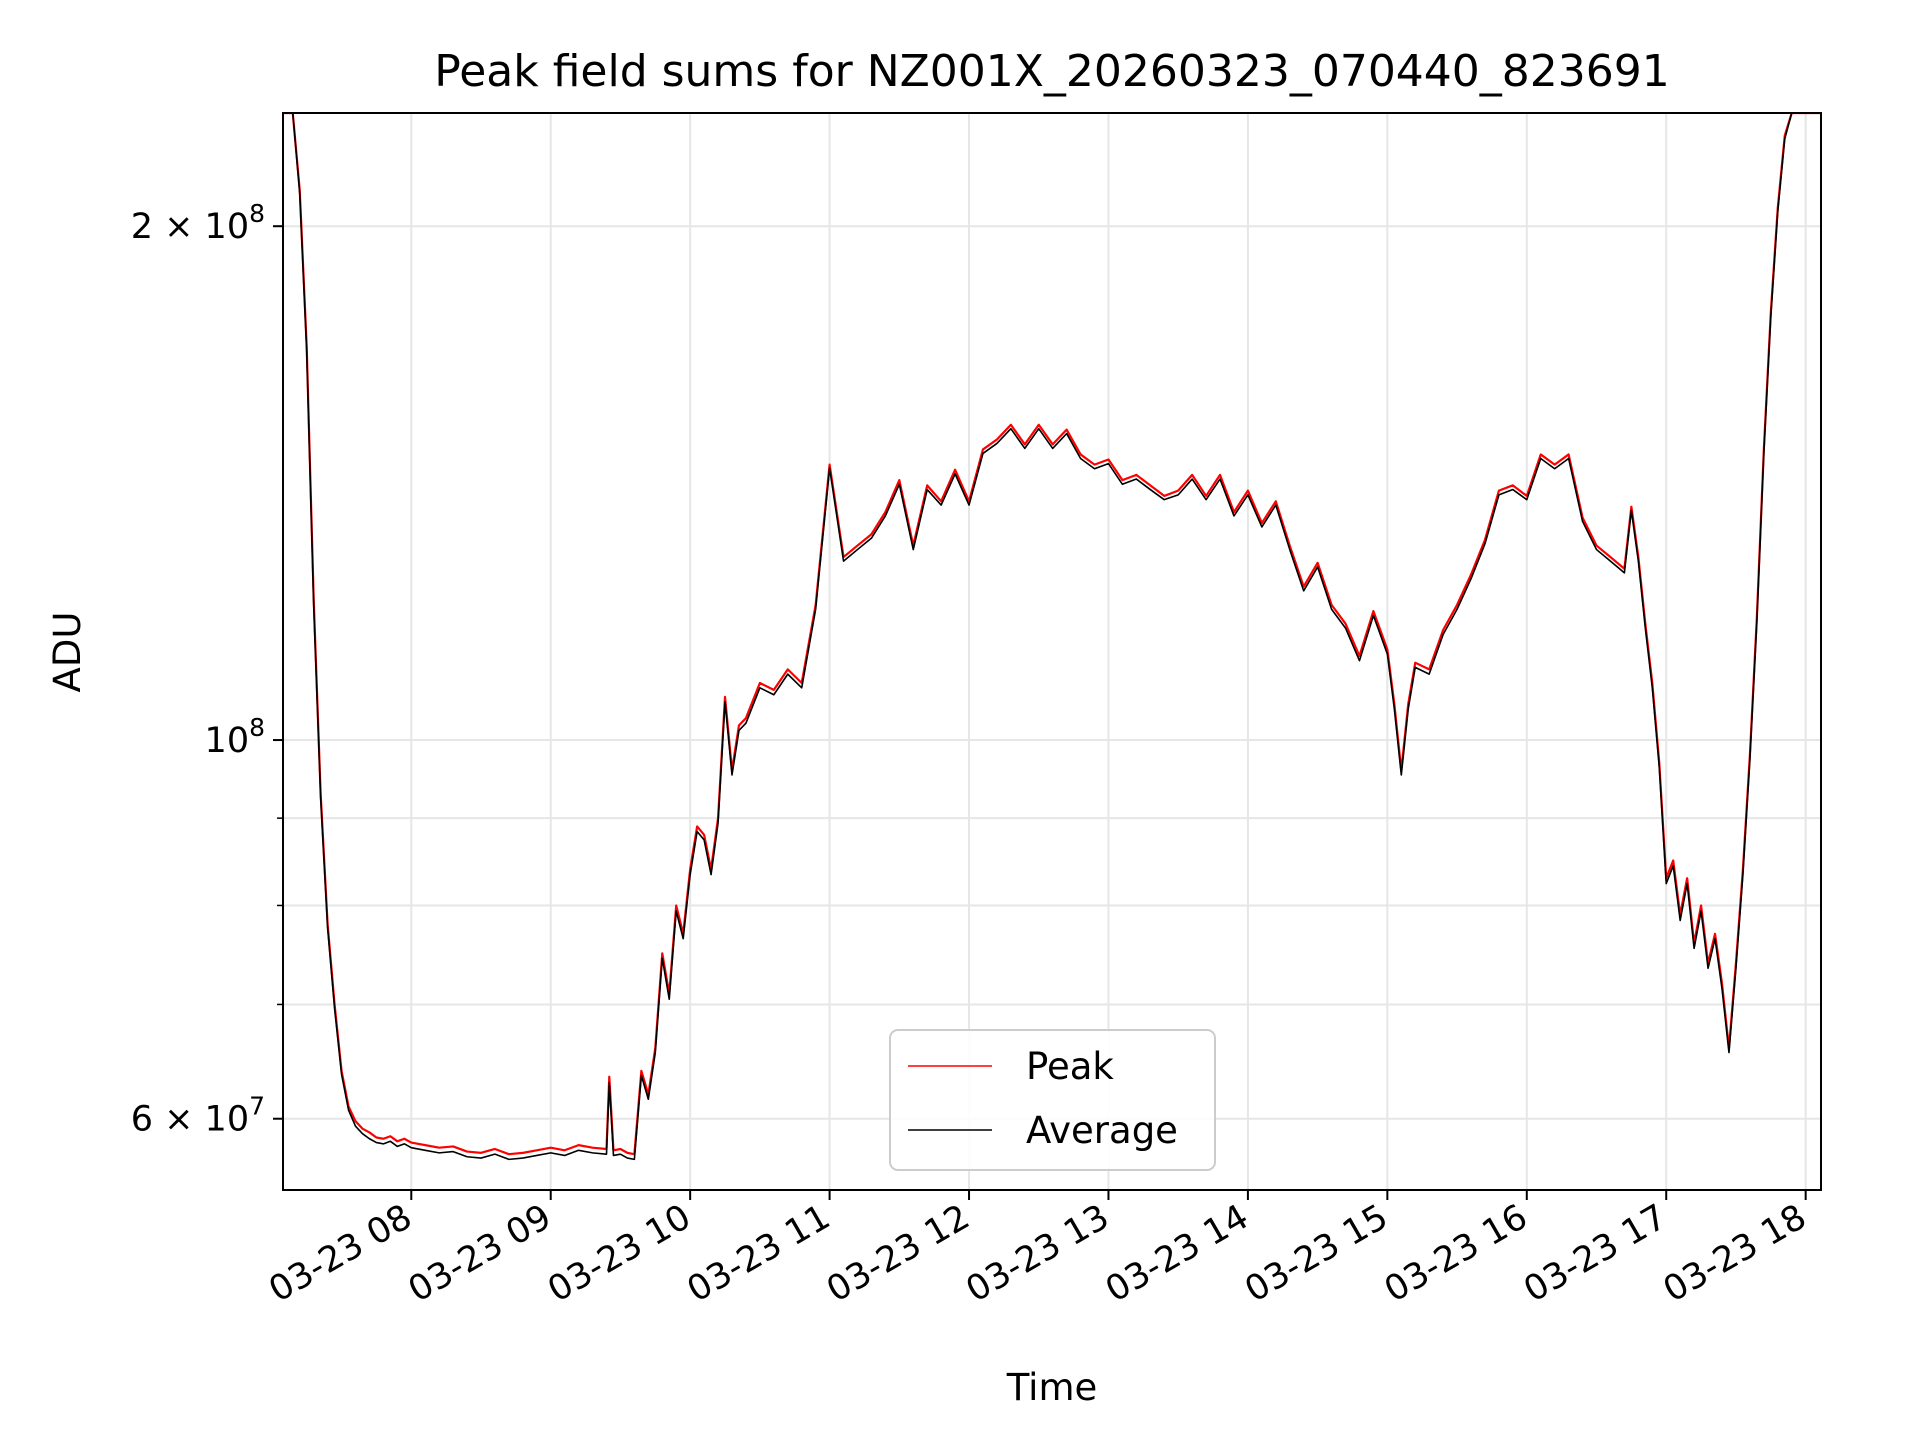  What do you see at coordinates (67, 652) in the screenshot?
I see `y-axis-label: ADU` at bounding box center [67, 652].